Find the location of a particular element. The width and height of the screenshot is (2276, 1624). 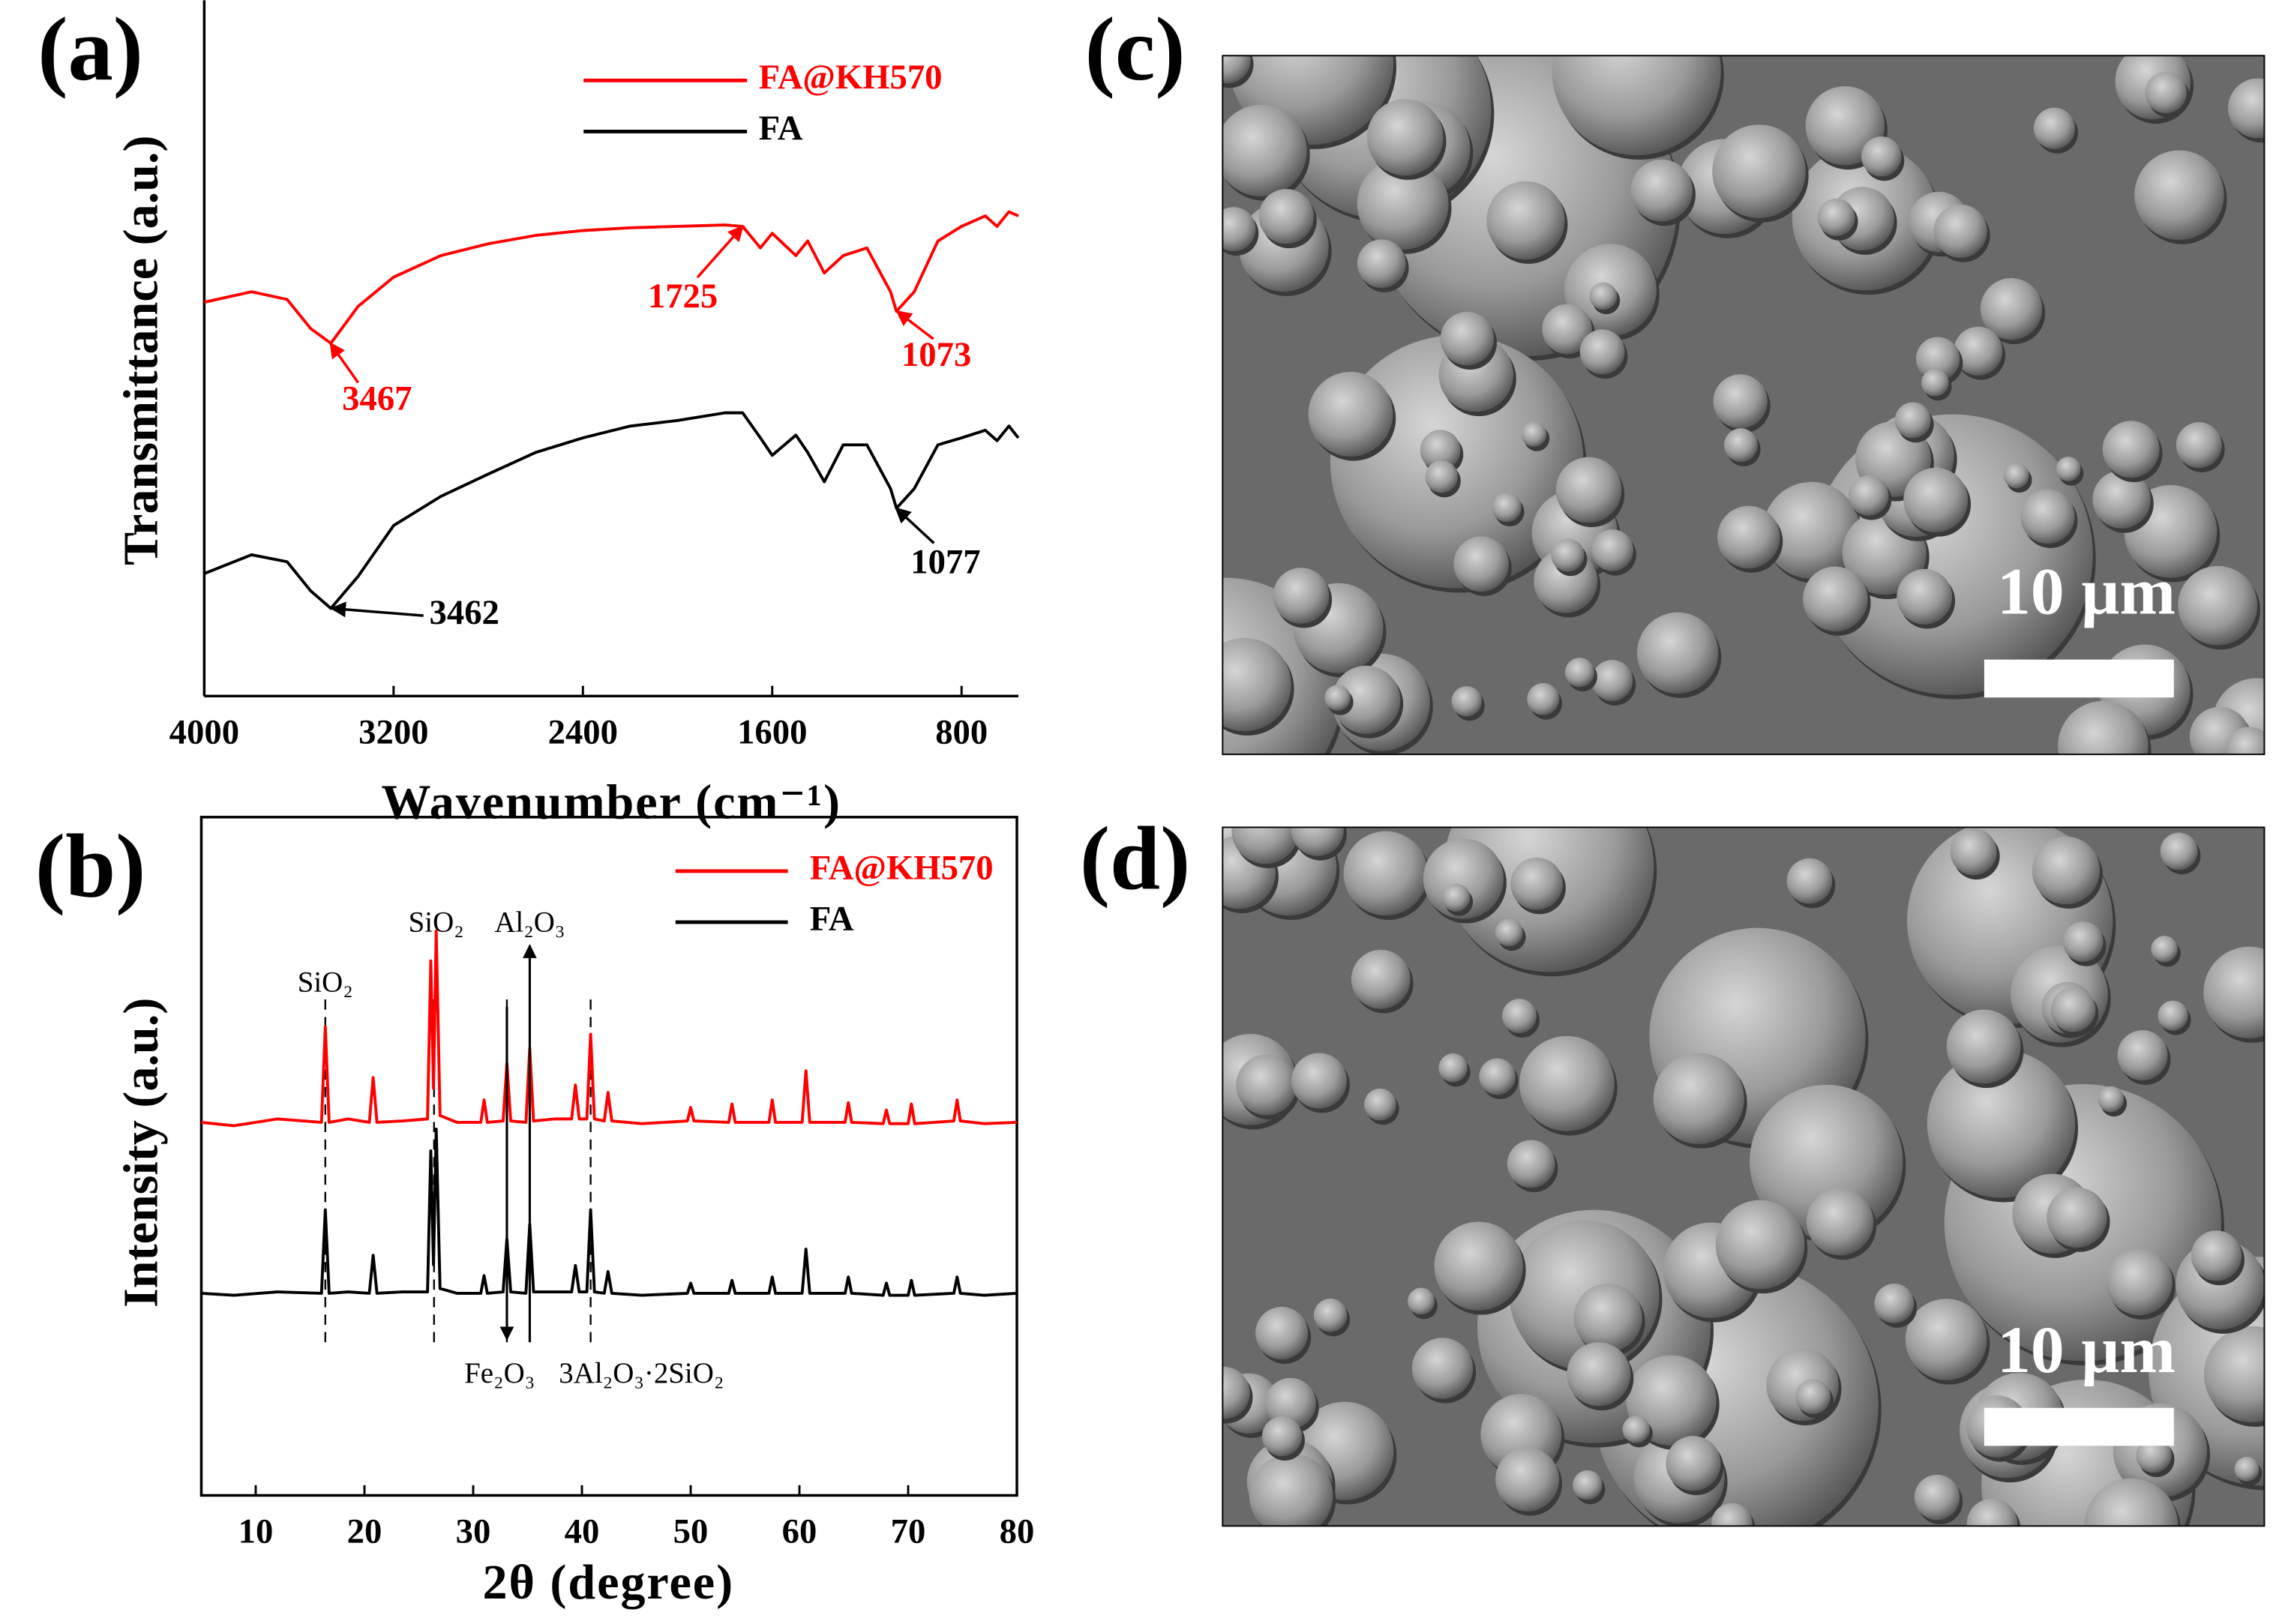

x-tick-label: 50 is located at coordinates (691, 1531).